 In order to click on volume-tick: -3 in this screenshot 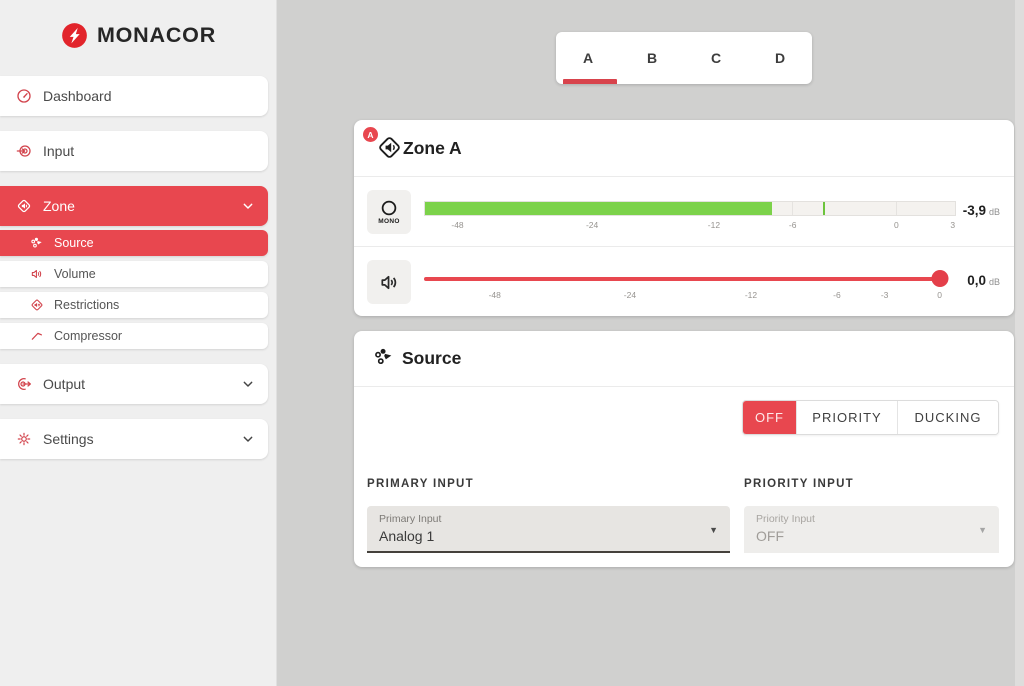, I will do `click(884, 295)`.